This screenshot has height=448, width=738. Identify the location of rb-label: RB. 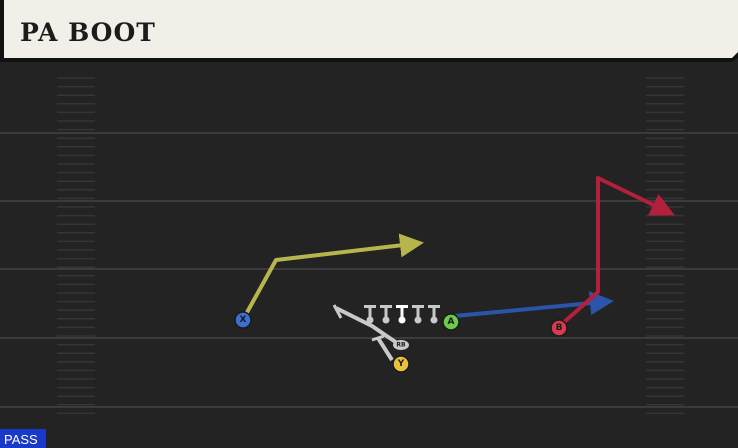
(401, 345).